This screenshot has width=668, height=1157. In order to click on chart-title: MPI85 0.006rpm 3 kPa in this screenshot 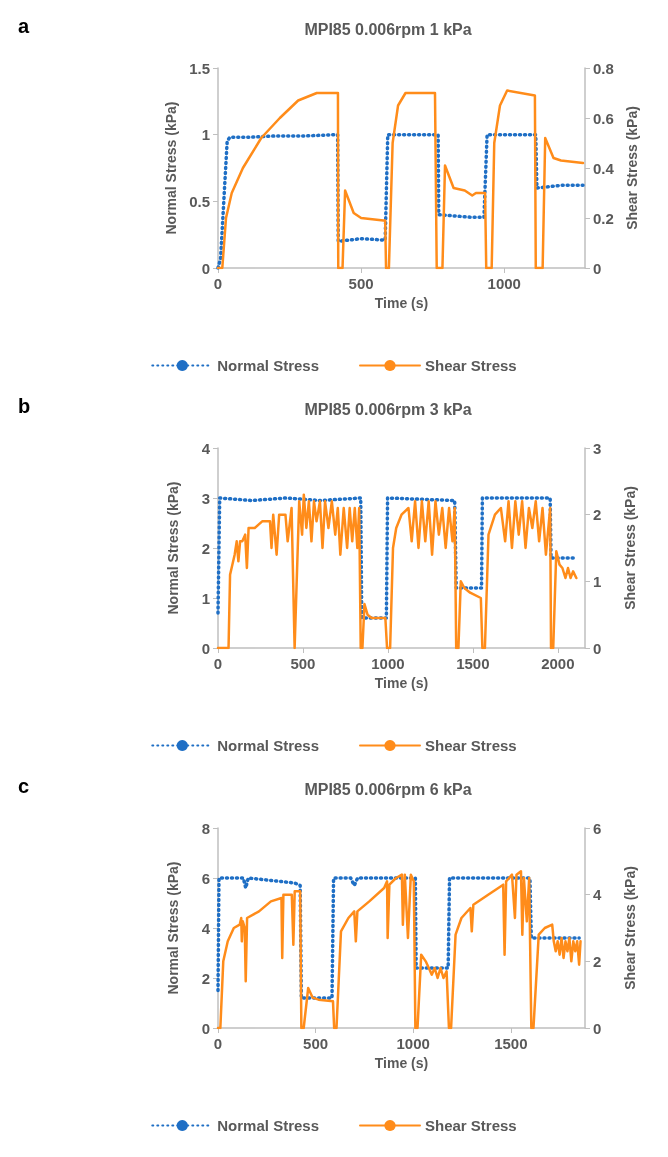, I will do `click(388, 409)`.